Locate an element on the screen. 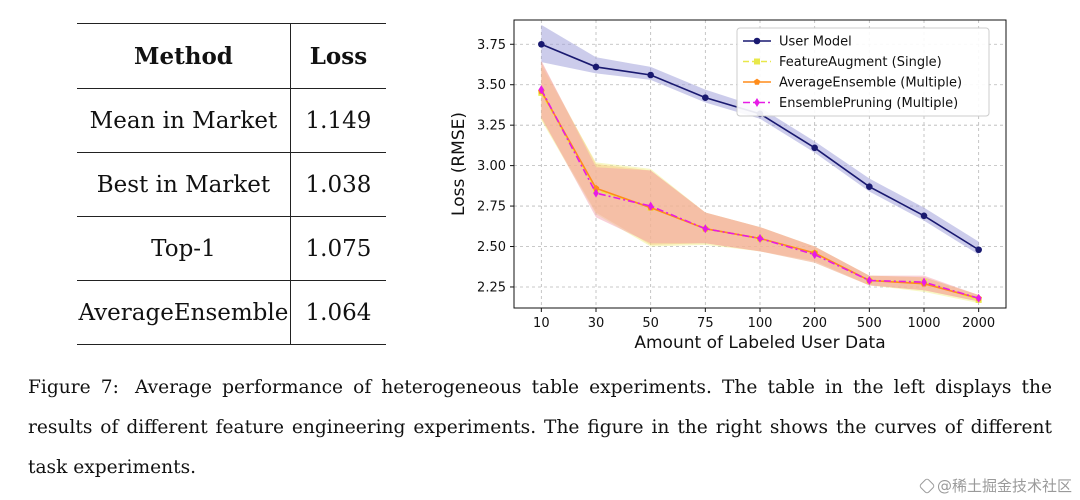 The height and width of the screenshot is (500, 1080). y-tick-label: 3.75 is located at coordinates (491, 45).